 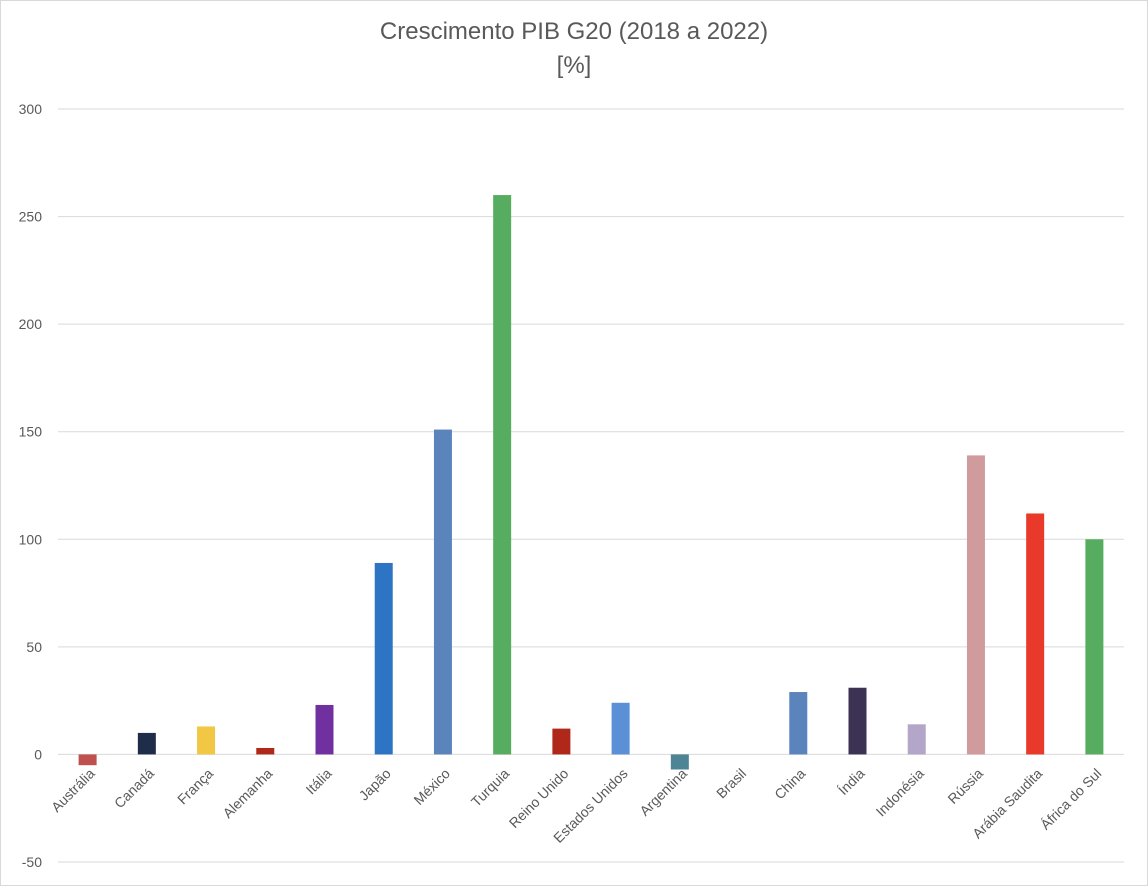 What do you see at coordinates (73, 790) in the screenshot?
I see `x-category-label: Austrália` at bounding box center [73, 790].